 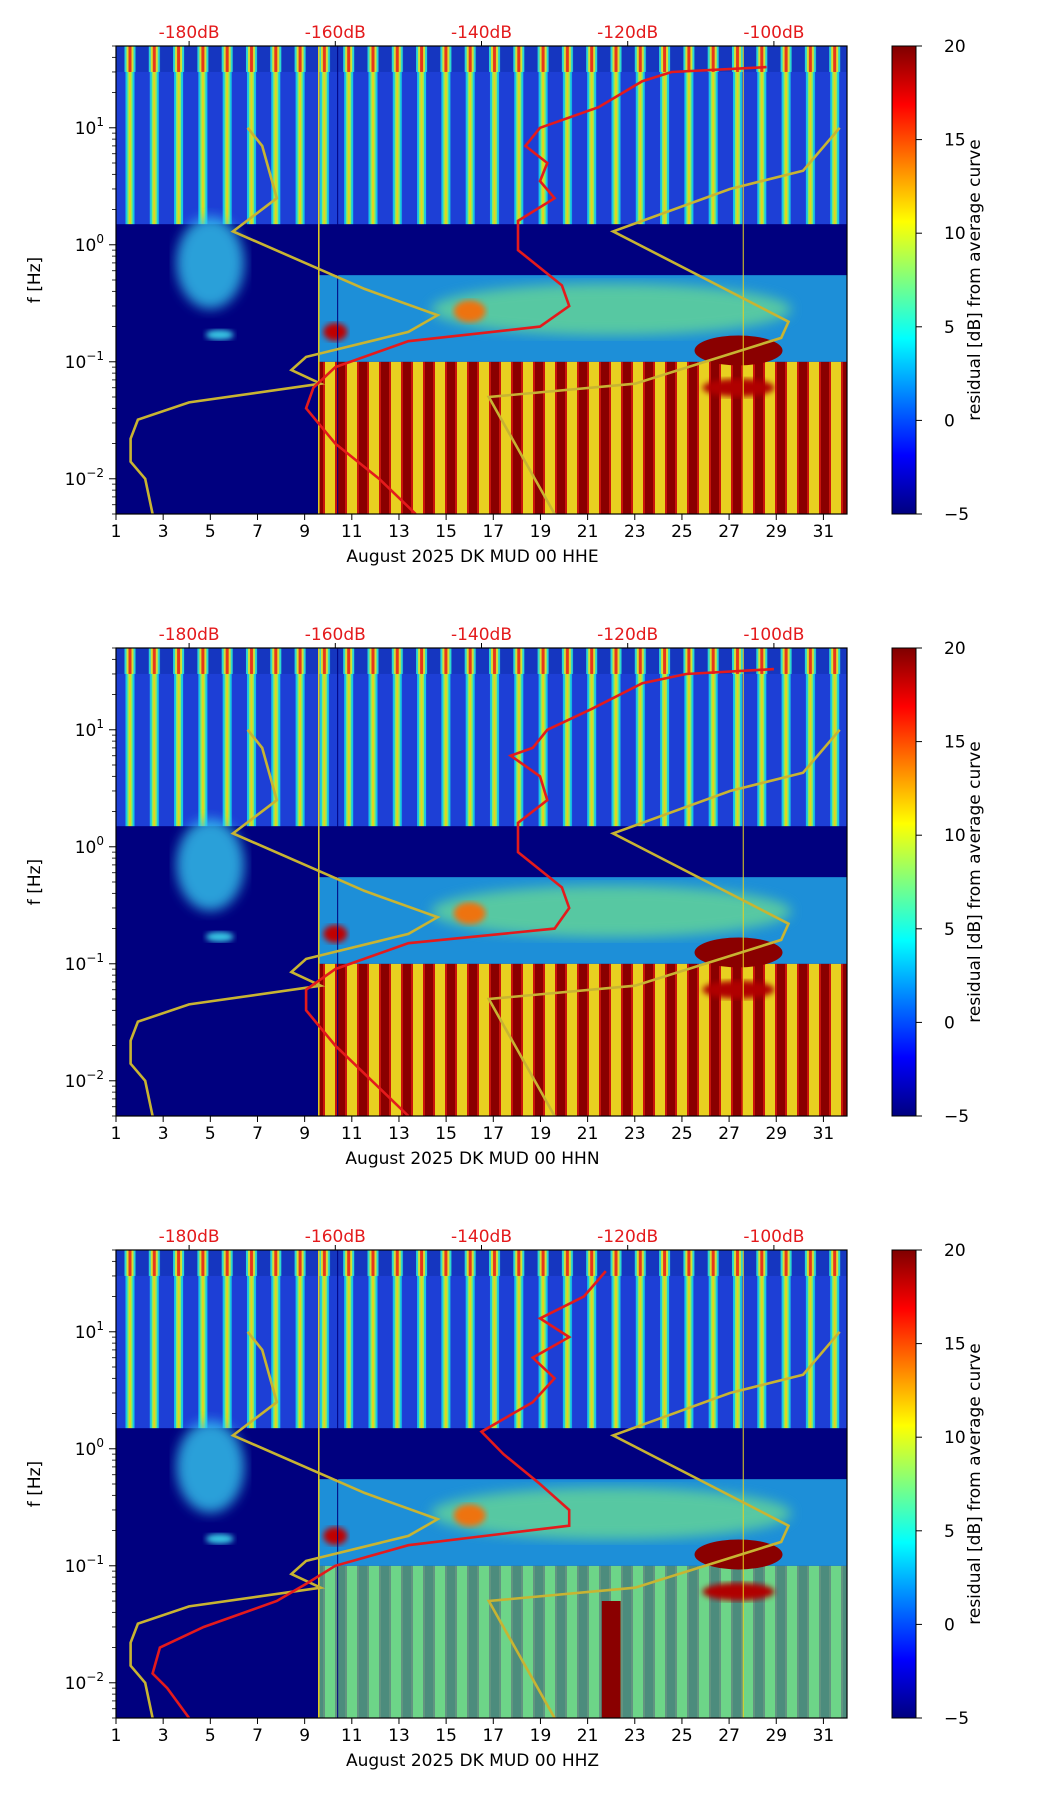 I want to click on x-tick-label: 9, so click(x=304, y=532).